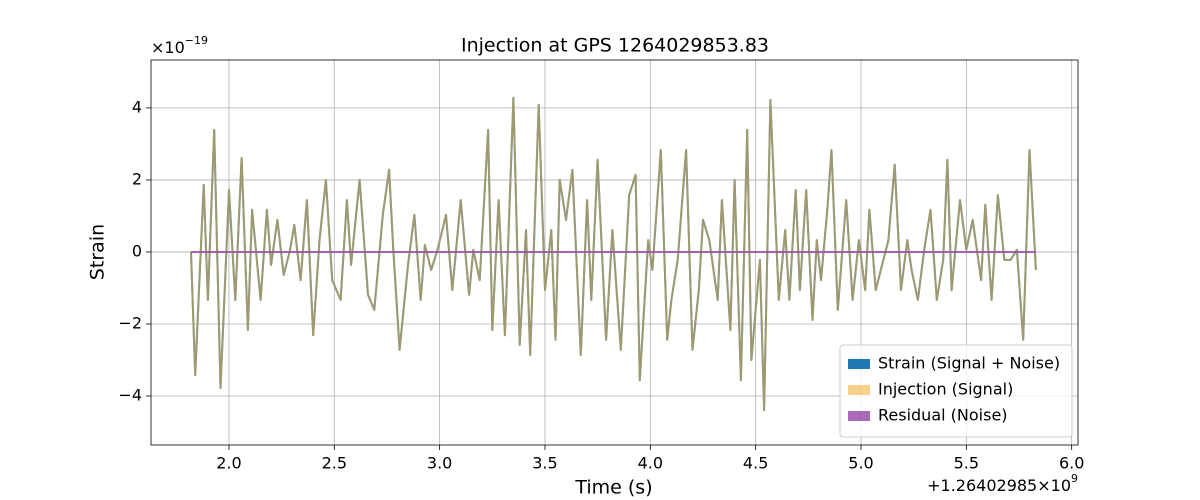  Describe the element at coordinates (228, 463) in the screenshot. I see `x-tick-label: 2.0` at that location.